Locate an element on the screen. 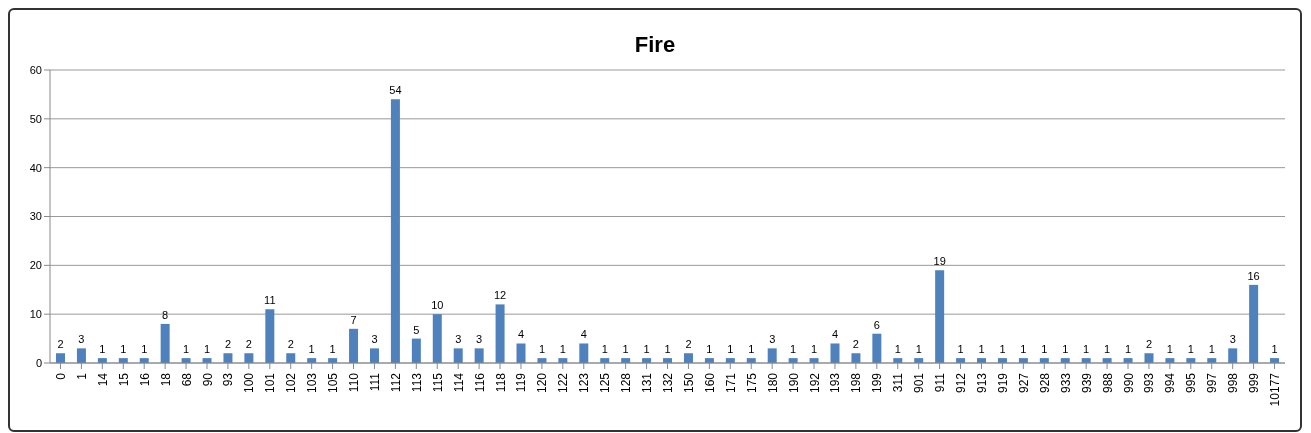 This screenshot has height=433, width=1311. x-tick-label: 123 is located at coordinates (584, 383).